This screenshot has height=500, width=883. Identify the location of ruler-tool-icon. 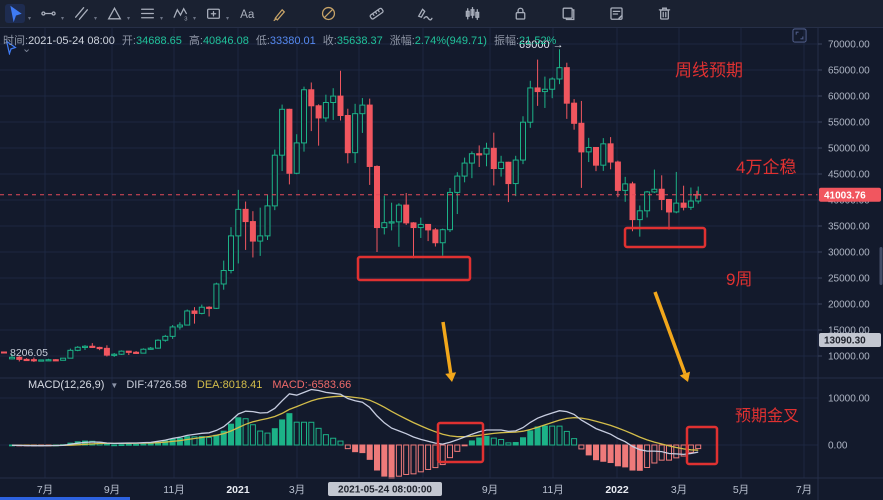
(376, 13).